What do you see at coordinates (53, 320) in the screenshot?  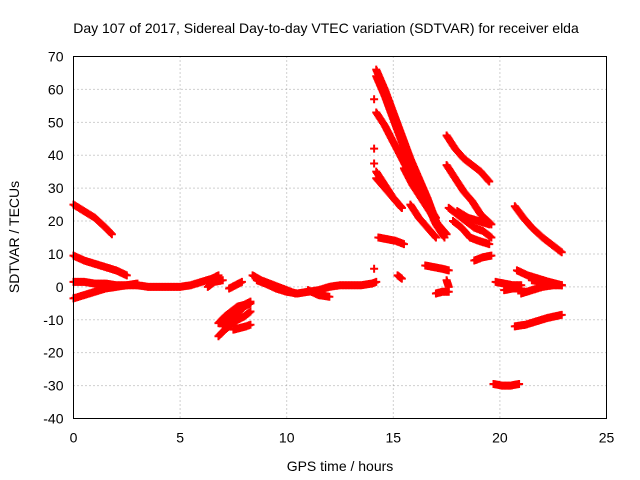 I see `y-tick-label: -10` at bounding box center [53, 320].